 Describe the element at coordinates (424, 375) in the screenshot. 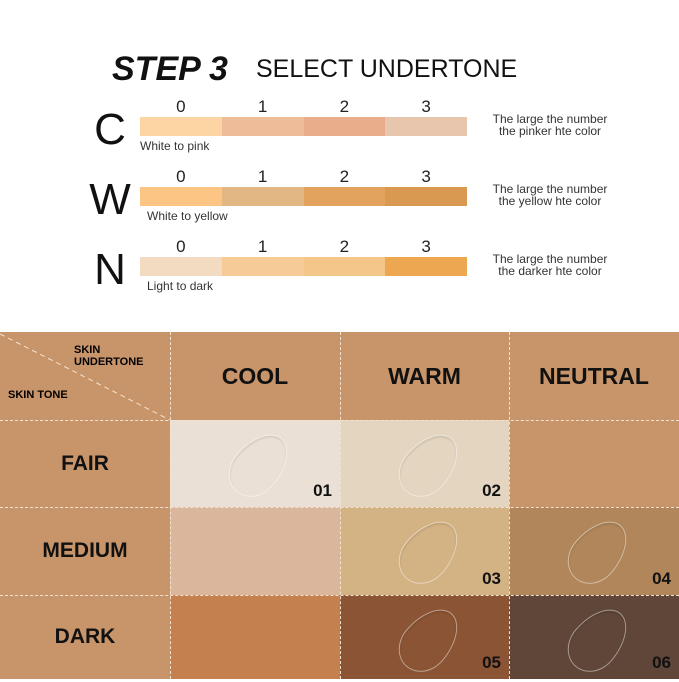

I see `column-header: WARM` at that location.